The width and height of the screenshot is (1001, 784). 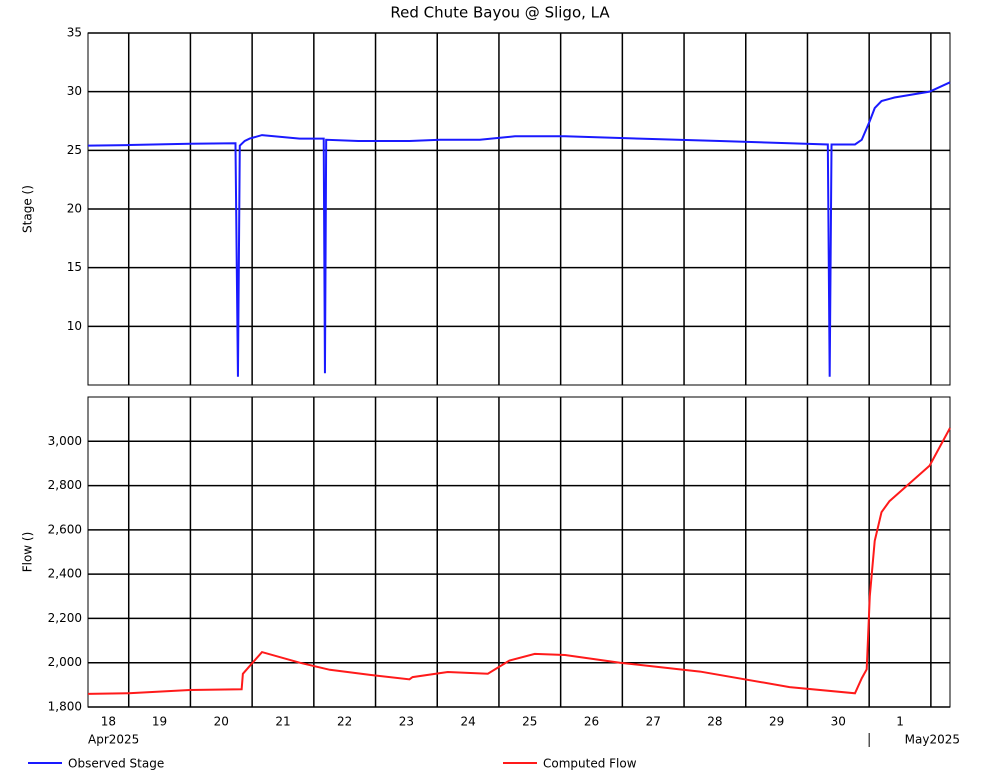 I want to click on y-axis-label: Stage (), so click(x=28, y=209).